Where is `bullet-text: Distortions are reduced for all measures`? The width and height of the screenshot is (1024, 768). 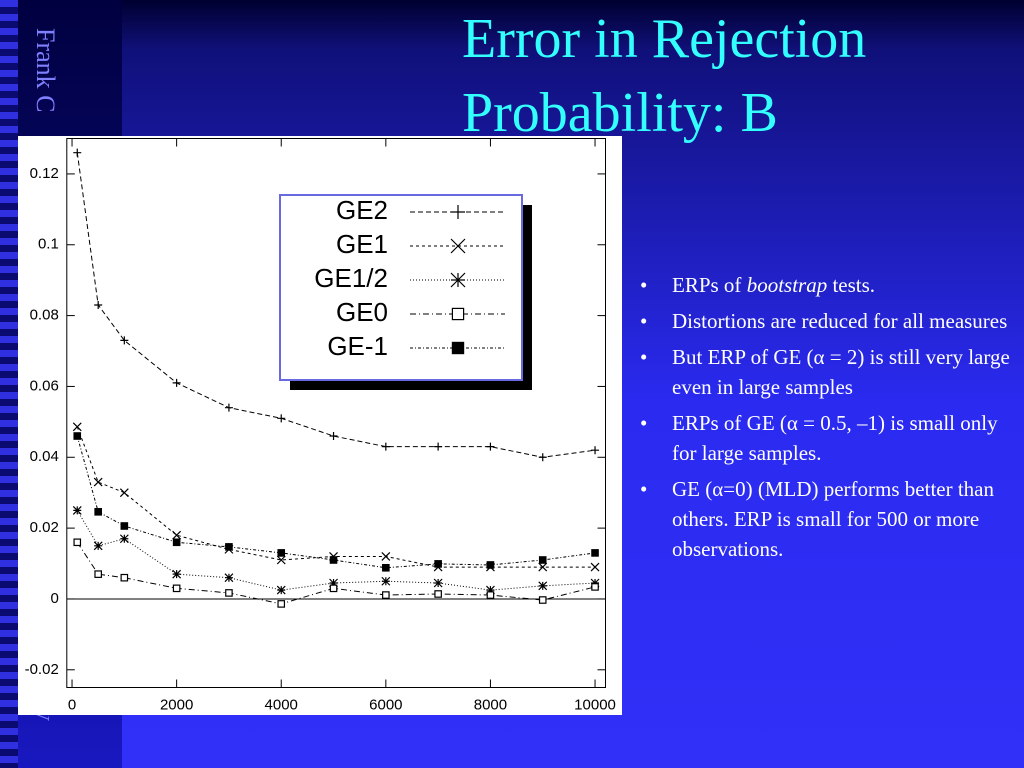
bullet-text: Distortions are reduced for all measures is located at coordinates (840, 321).